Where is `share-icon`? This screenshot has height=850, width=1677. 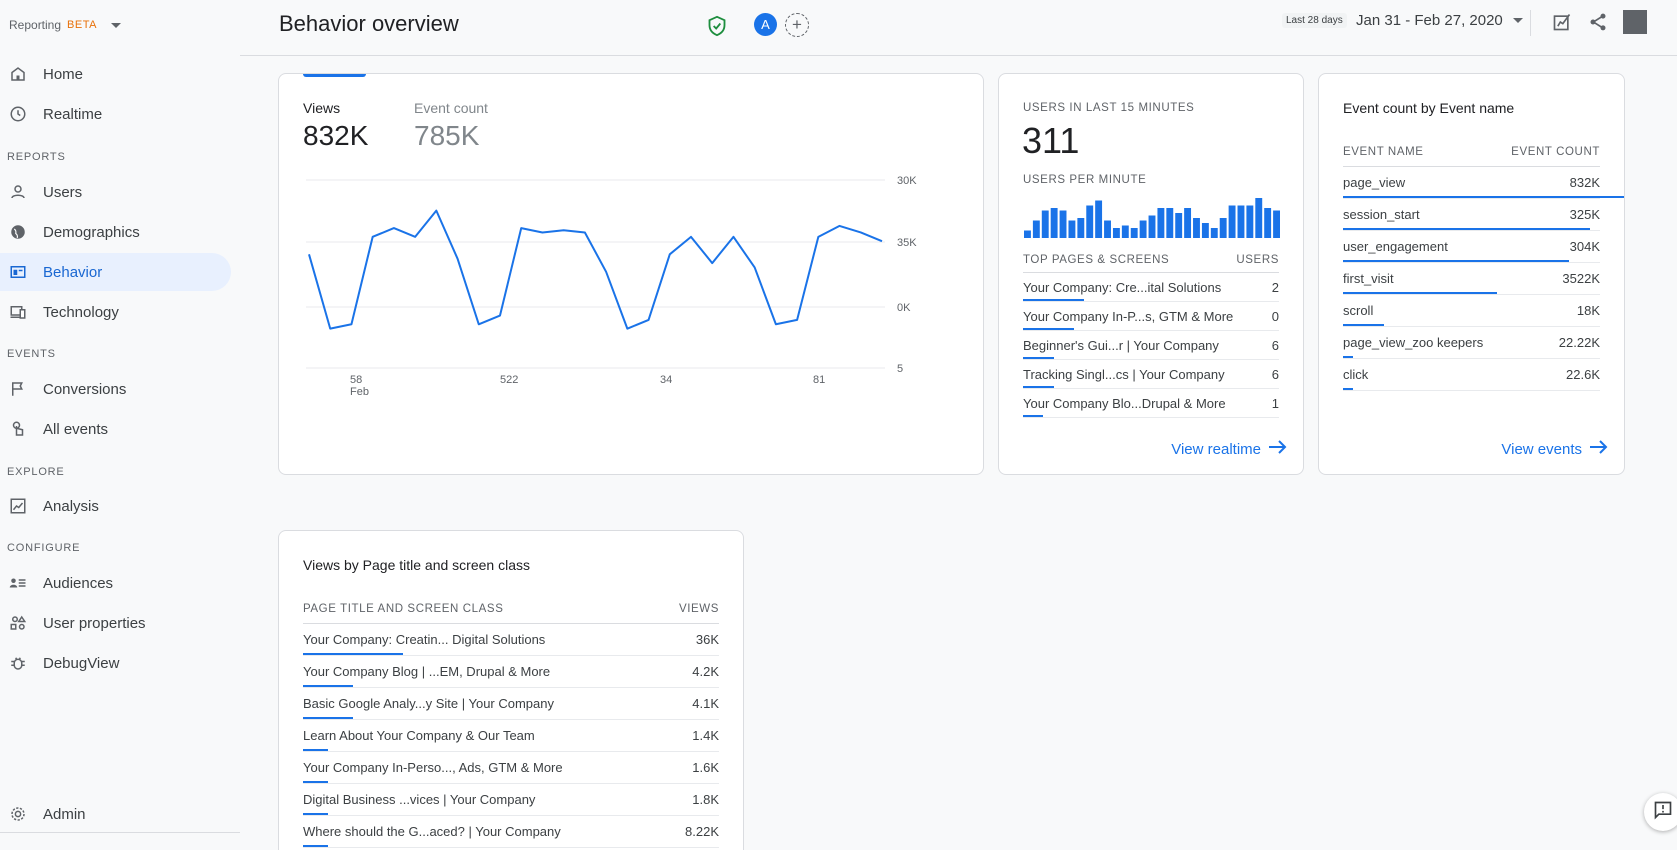
share-icon is located at coordinates (1598, 22).